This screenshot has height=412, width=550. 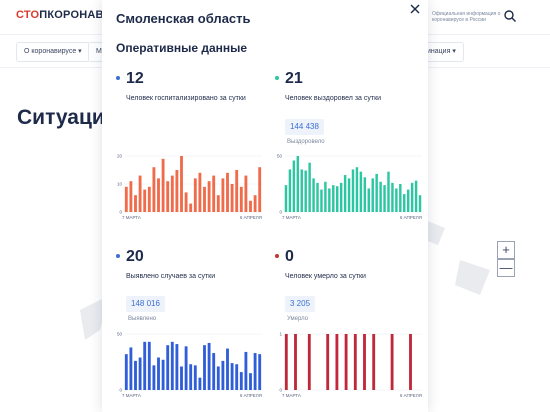 I want to click on stat-description: Выявлено случаев за сутки, so click(x=171, y=276).